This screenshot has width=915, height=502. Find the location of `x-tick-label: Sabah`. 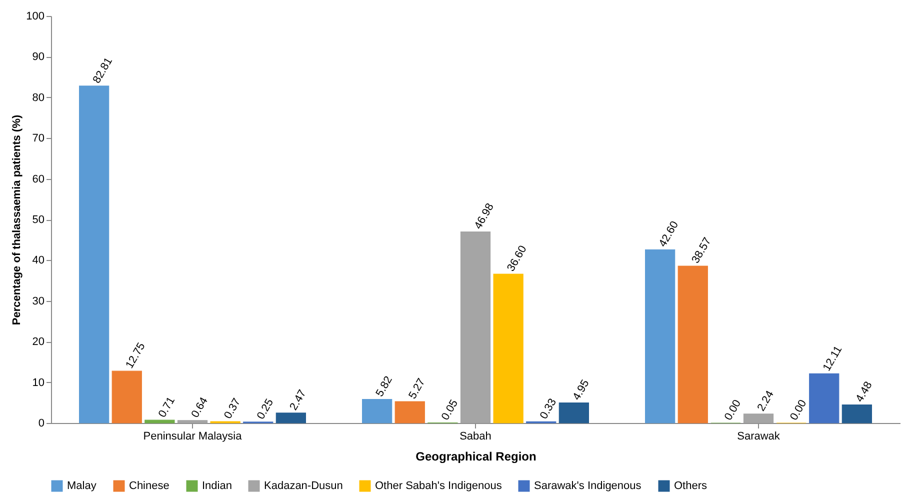

x-tick-label: Sabah is located at coordinates (476, 436).